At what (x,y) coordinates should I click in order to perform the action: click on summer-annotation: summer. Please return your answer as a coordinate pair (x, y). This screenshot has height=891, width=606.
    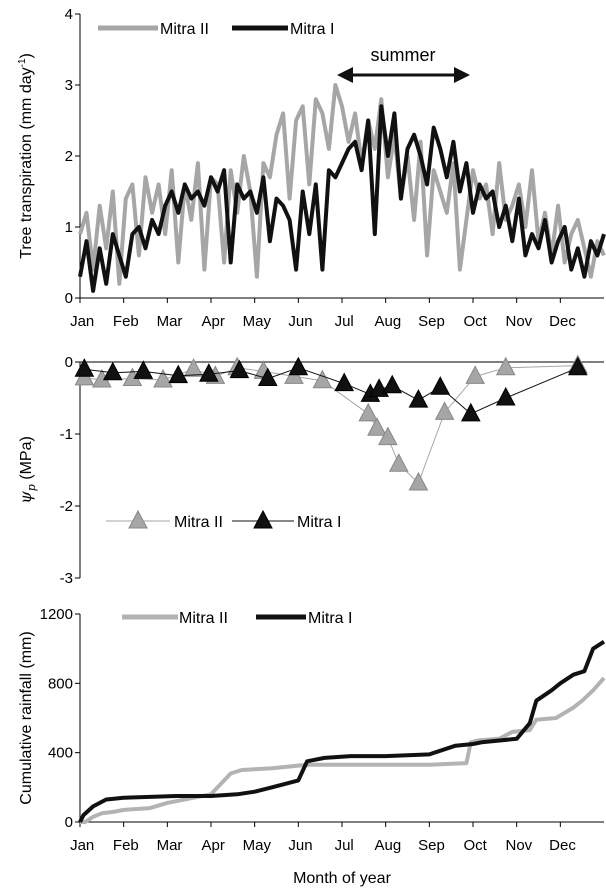
    Looking at the image, I should click on (403, 64).